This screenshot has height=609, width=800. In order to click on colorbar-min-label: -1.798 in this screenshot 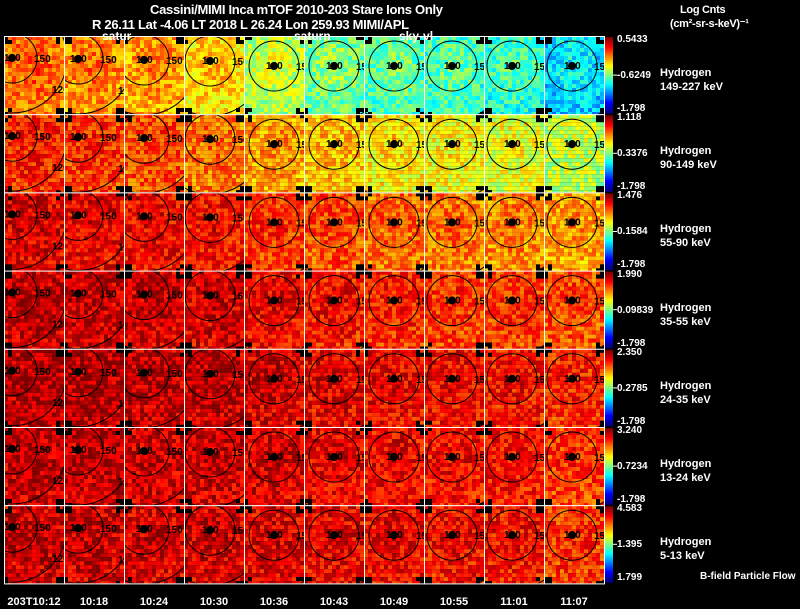, I will do `click(631, 264)`.